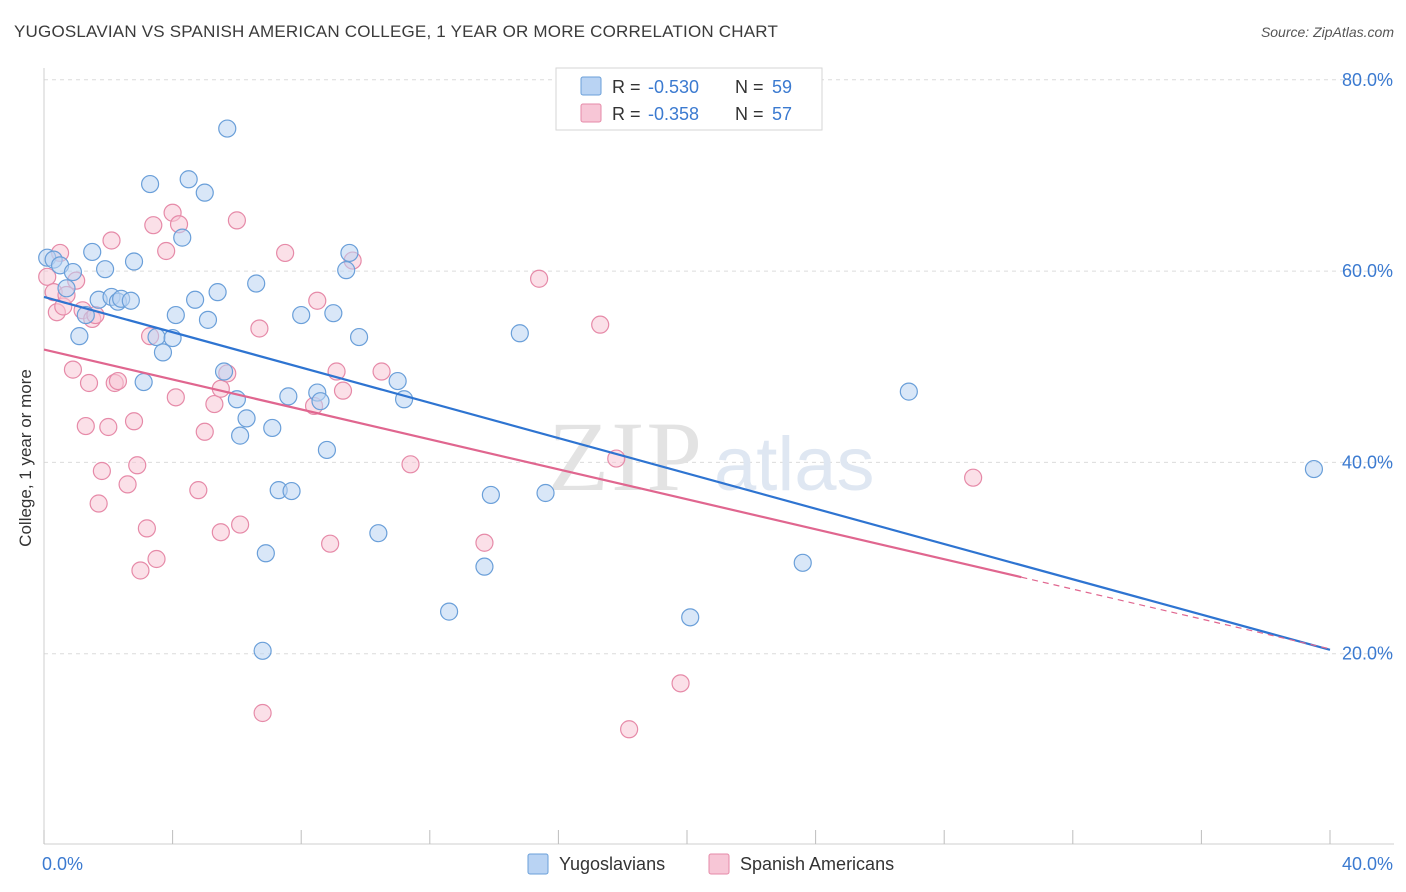 The width and height of the screenshot is (1406, 892). Describe the element at coordinates (591, 86) in the screenshot. I see `legend-swatch-blue` at that location.